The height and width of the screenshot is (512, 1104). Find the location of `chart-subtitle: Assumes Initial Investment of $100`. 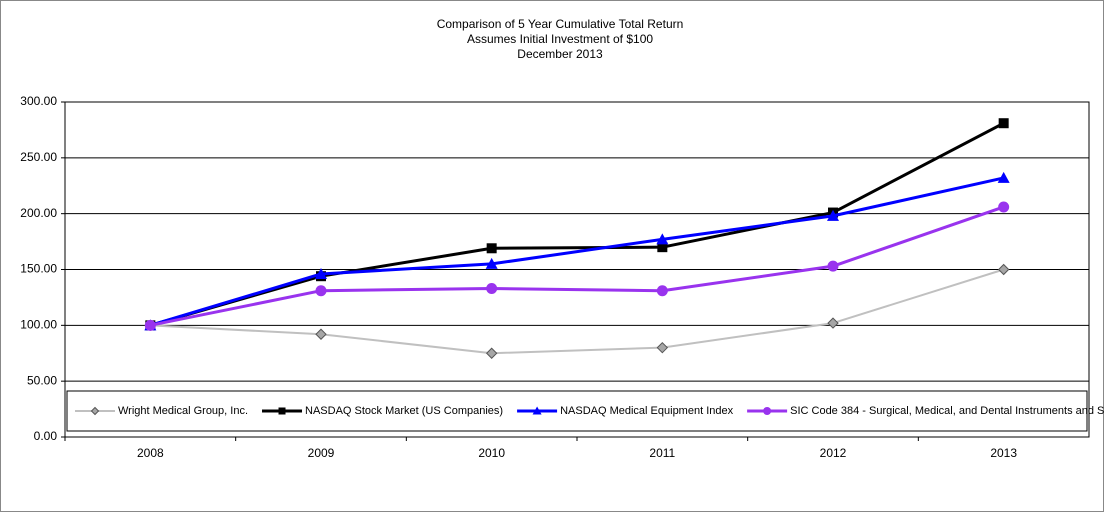

chart-subtitle: Assumes Initial Investment of $100 is located at coordinates (560, 39).